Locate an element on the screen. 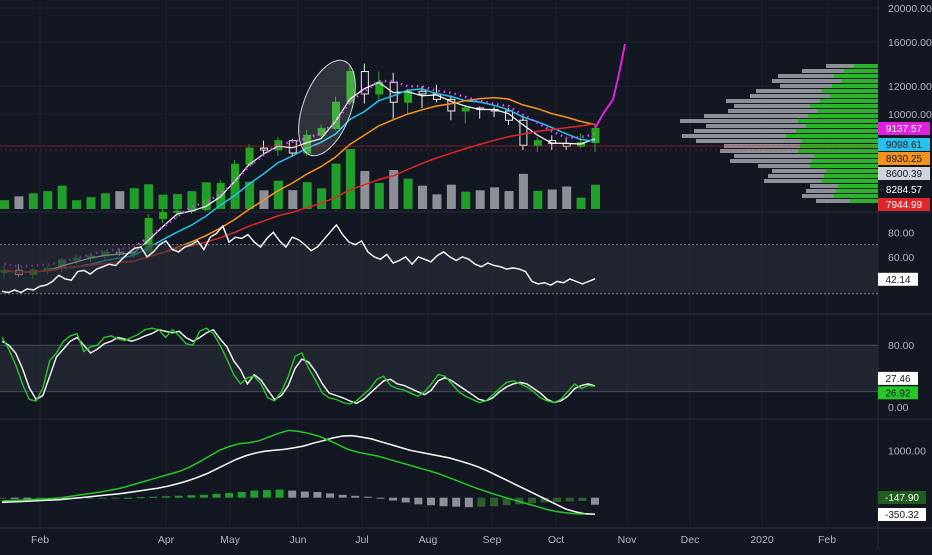 This screenshot has height=555, width=932. stoch-badge-bg is located at coordinates (898, 393).